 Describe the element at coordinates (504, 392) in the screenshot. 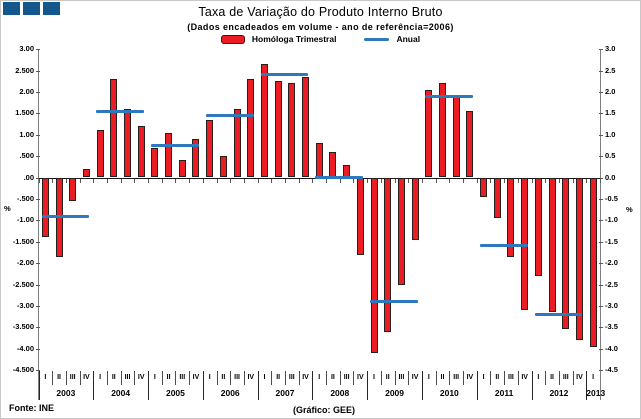

I see `x-year-label-2011: 2011` at that location.